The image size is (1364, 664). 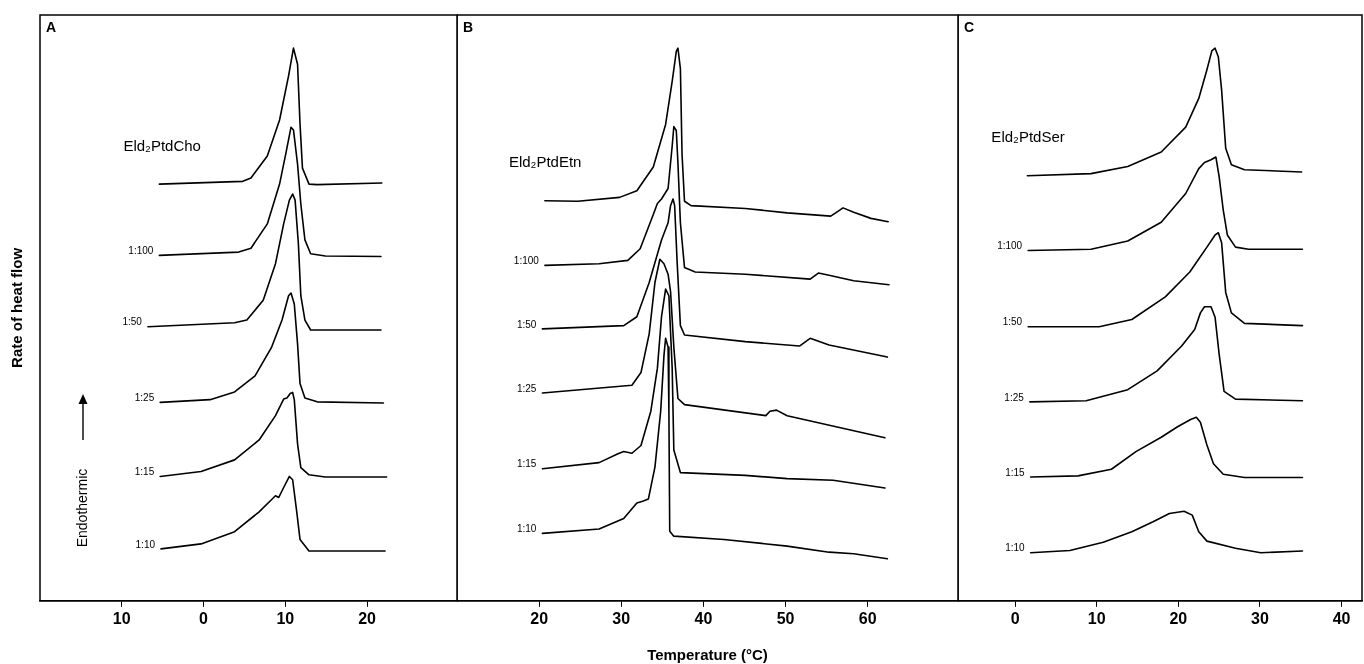 I want to click on annotation: Endothermic, so click(x=81, y=508).